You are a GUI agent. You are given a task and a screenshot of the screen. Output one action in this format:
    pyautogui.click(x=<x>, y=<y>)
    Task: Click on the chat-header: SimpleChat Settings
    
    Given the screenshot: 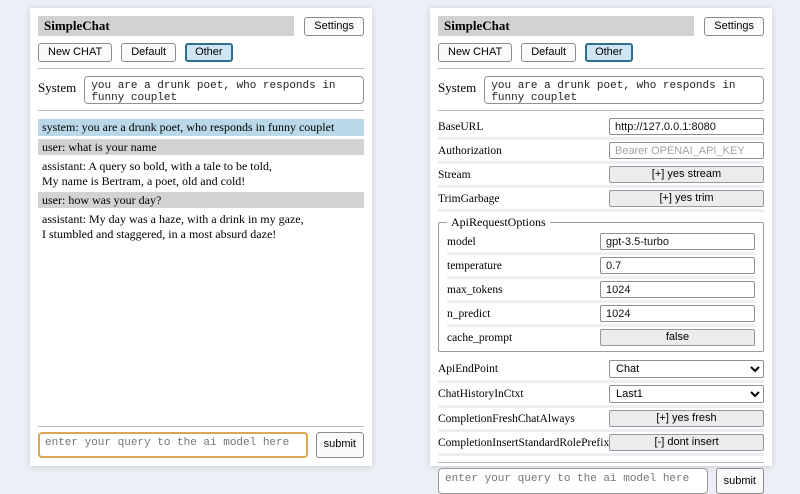 What is the action you would take?
    pyautogui.click(x=201, y=26)
    